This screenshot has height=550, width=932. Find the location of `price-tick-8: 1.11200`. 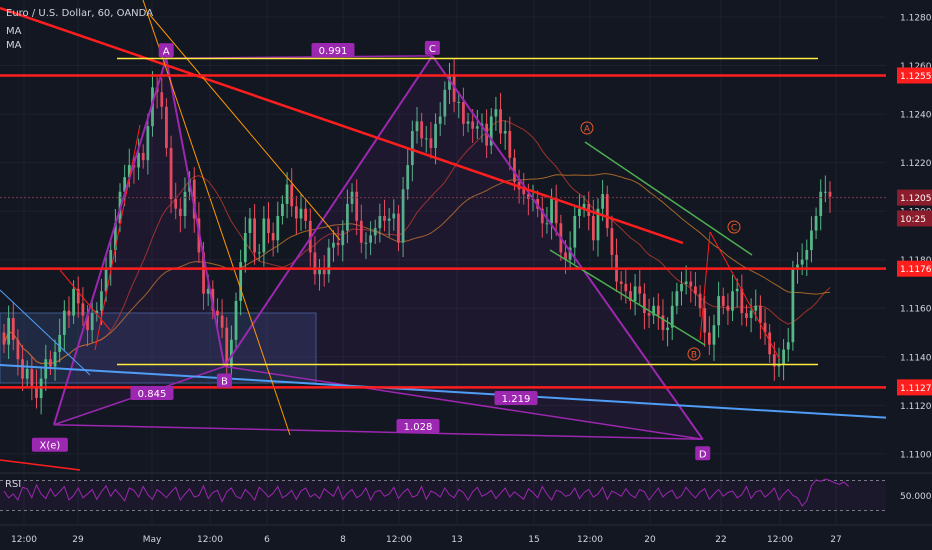

price-tick-8: 1.11200 is located at coordinates (916, 407).